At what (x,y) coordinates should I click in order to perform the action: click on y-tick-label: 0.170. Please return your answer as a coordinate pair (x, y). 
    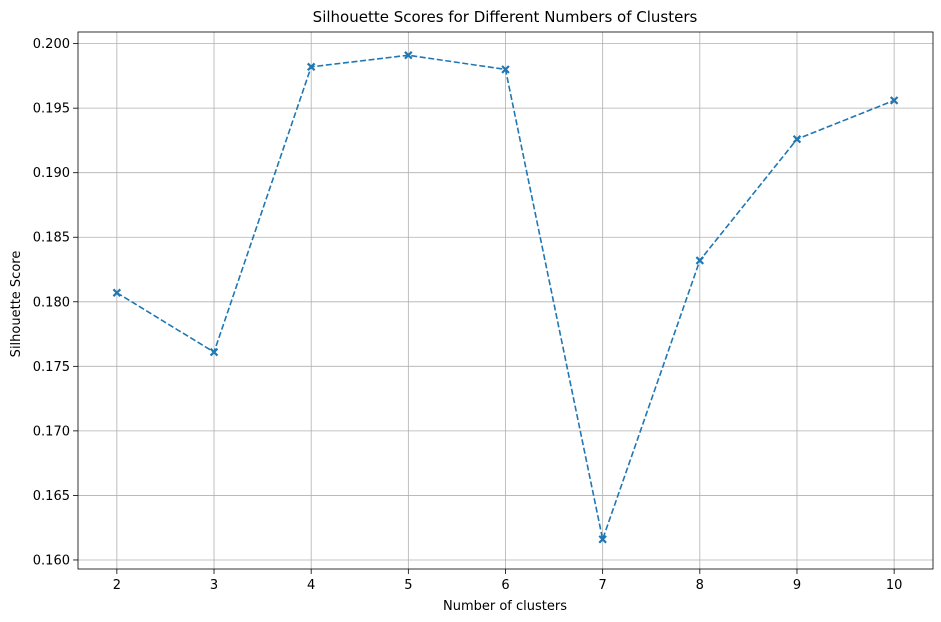
    Looking at the image, I should click on (51, 431).